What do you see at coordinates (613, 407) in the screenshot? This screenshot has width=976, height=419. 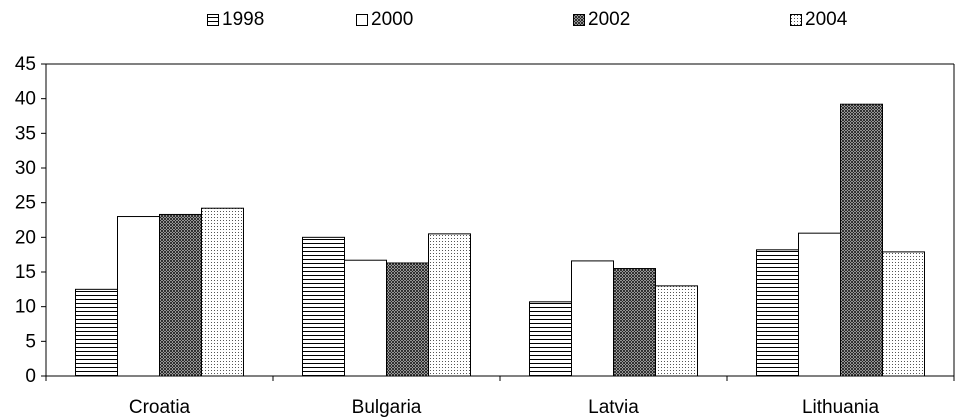 I see `x-category-label: Latvia` at bounding box center [613, 407].